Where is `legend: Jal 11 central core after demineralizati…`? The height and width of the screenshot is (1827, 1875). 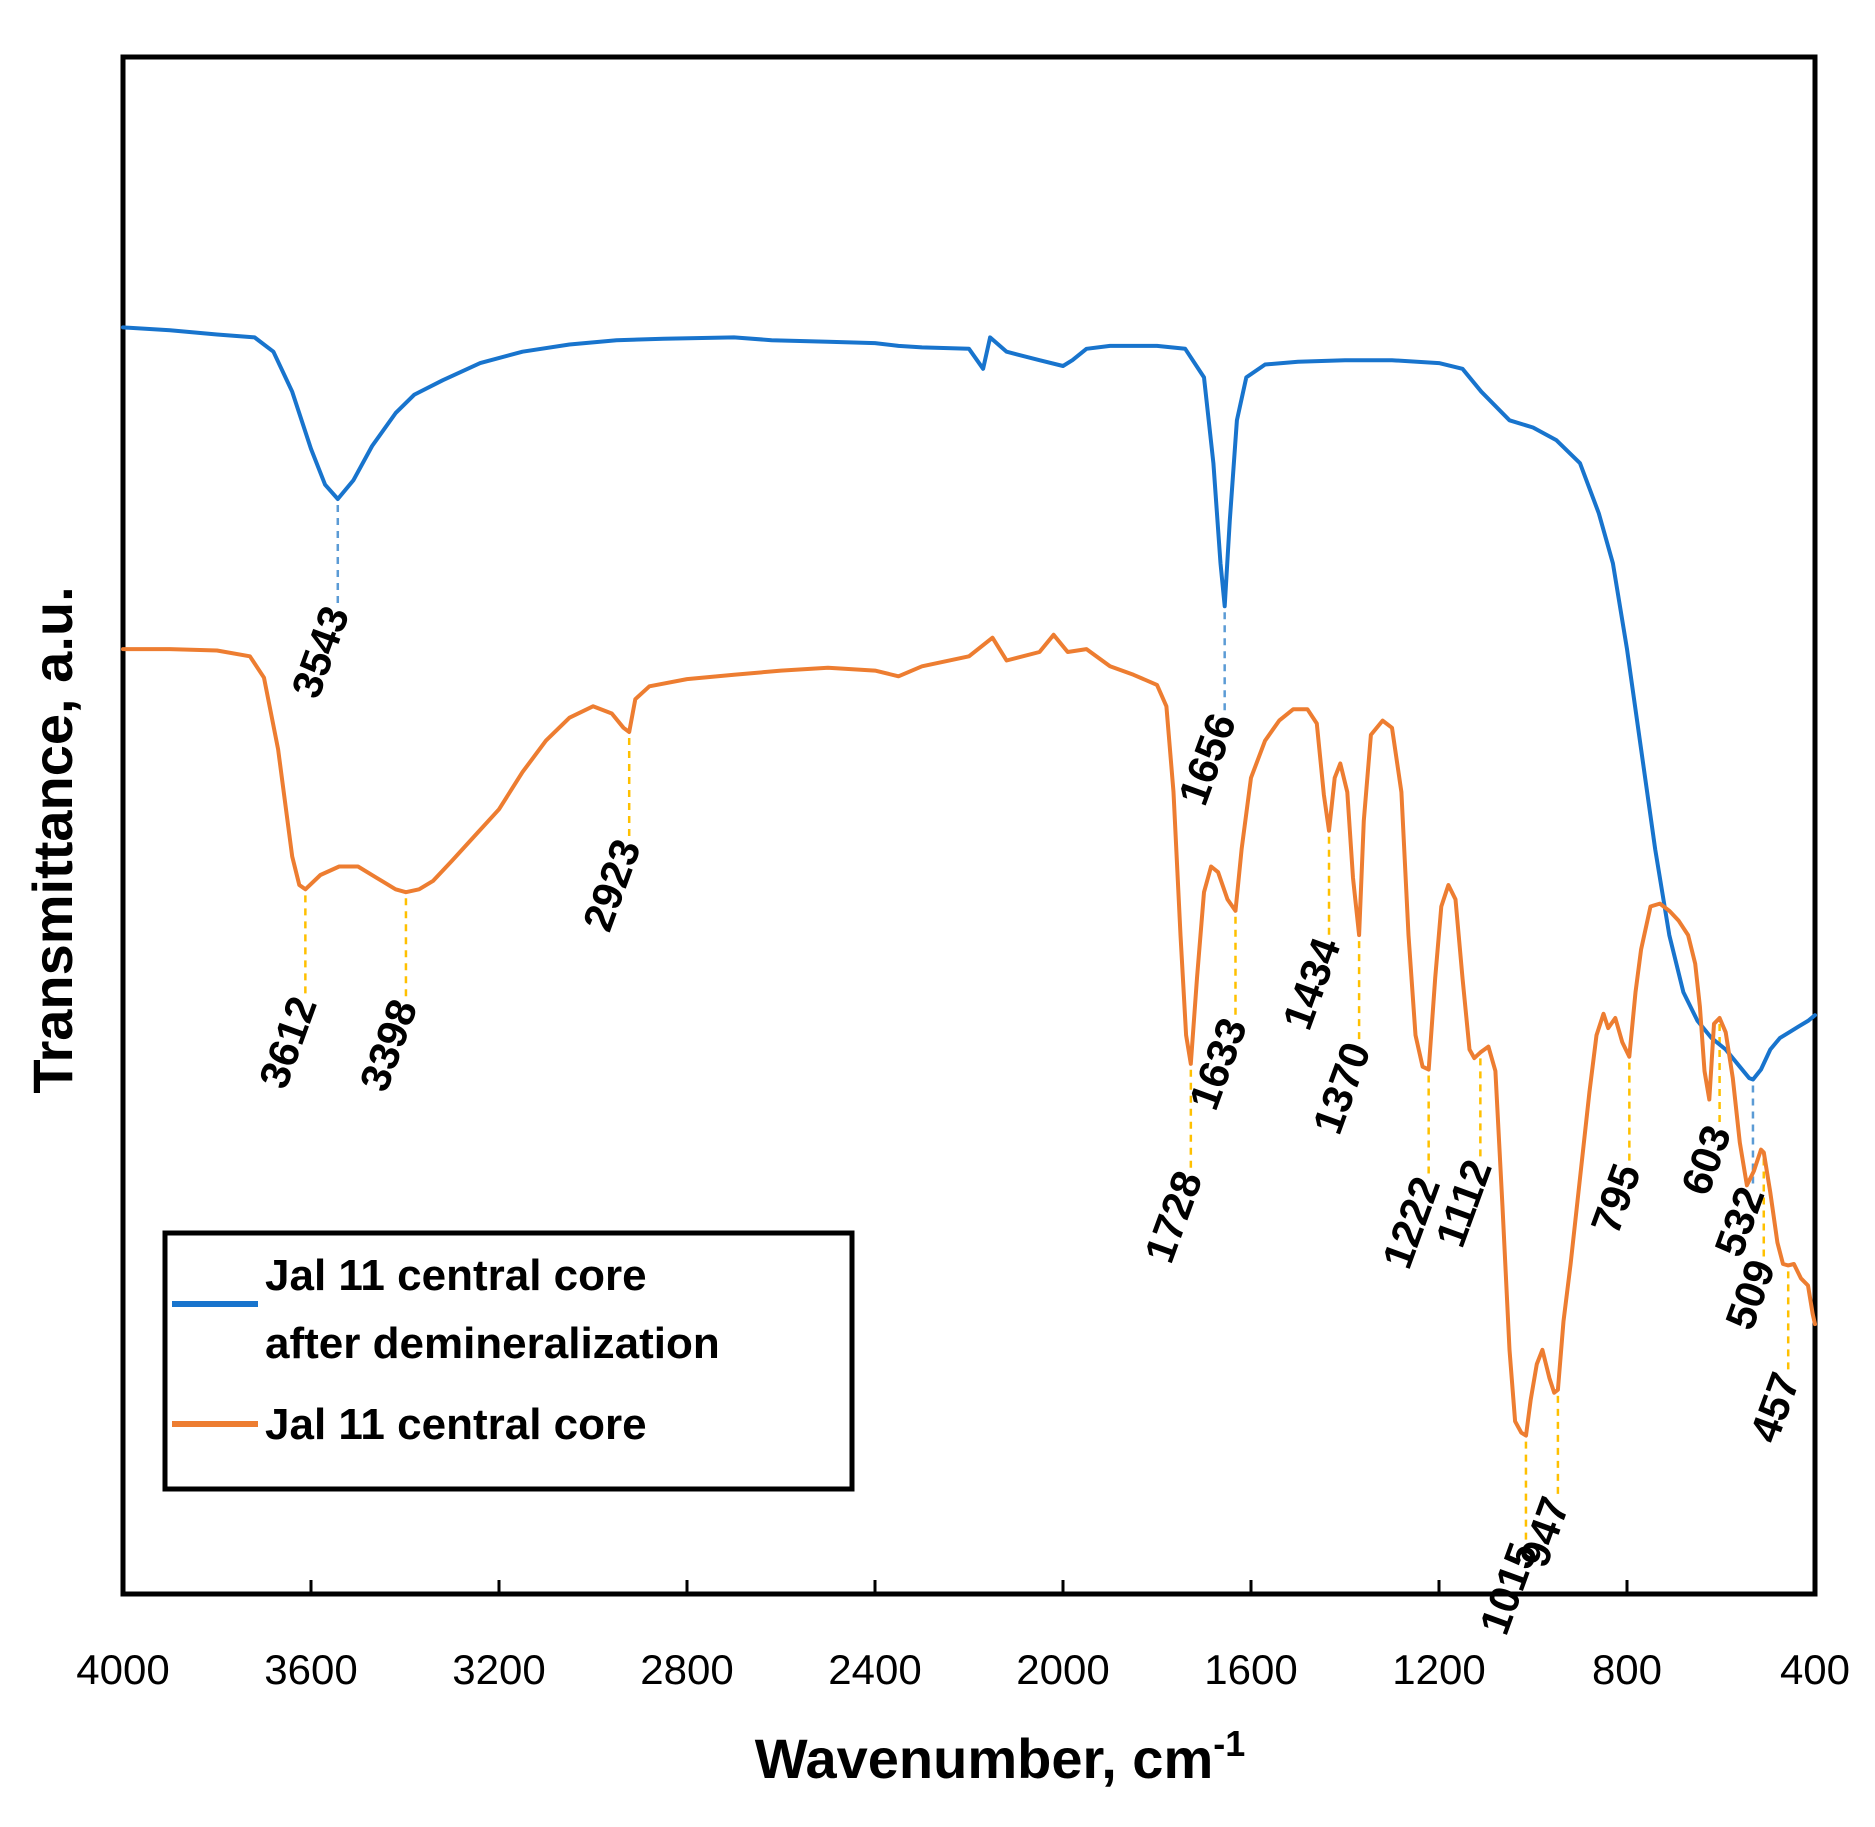 legend: Jal 11 central core after demineralizati… is located at coordinates (508, 1361).